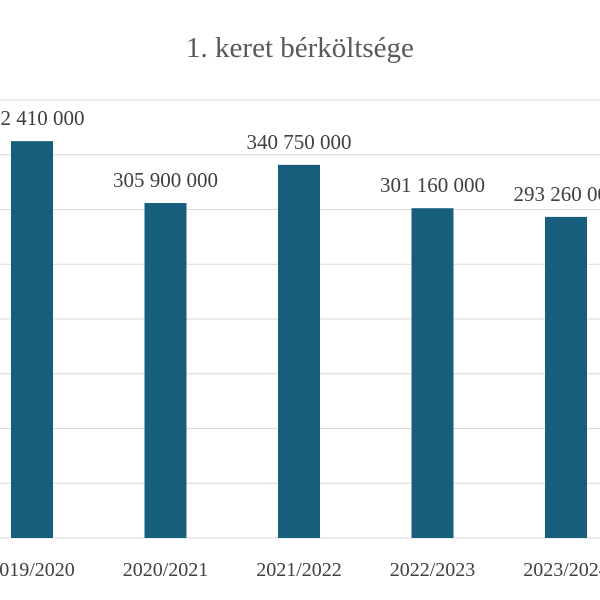 This screenshot has width=600, height=600. I want to click on x-tick-label: 2019/2020, so click(37, 570).